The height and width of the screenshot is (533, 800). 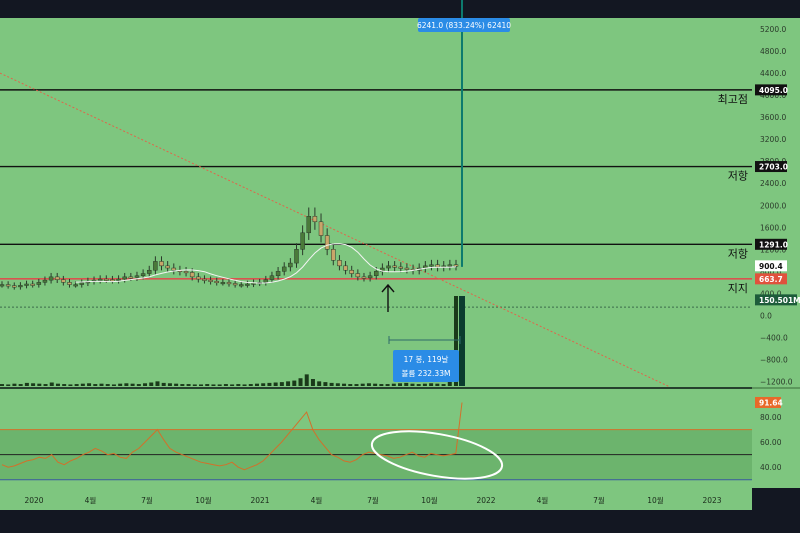 What do you see at coordinates (768, 402) in the screenshot?
I see `rsi-current-box` at bounding box center [768, 402].